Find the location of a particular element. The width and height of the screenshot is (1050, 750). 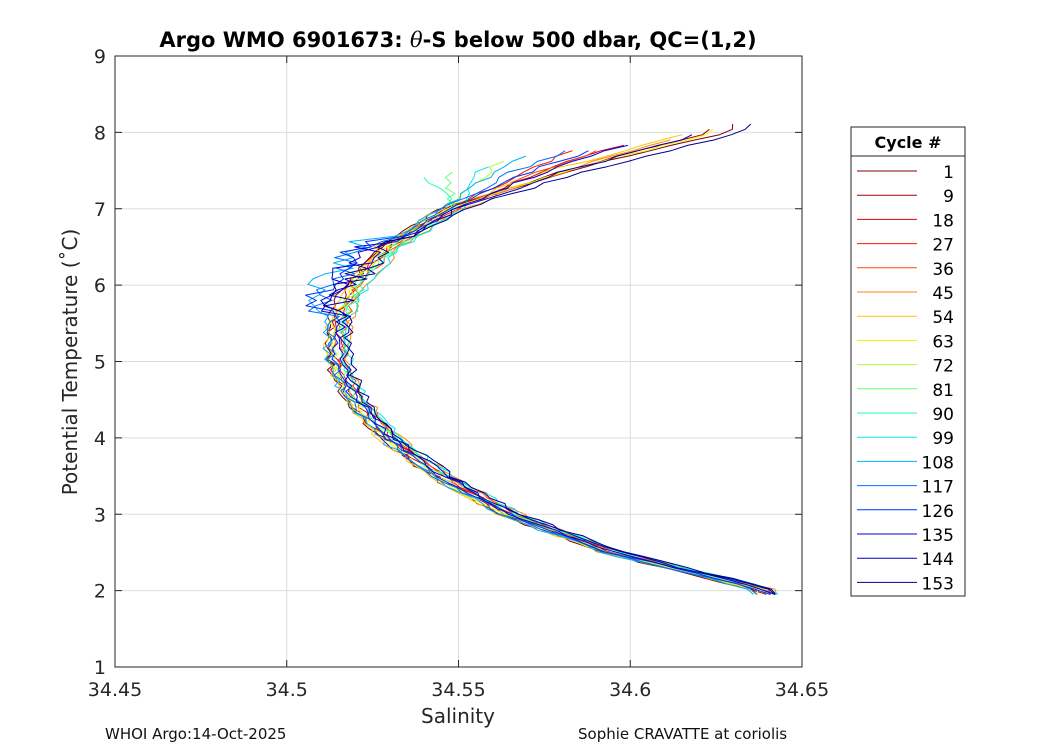

legend-label: 72 is located at coordinates (943, 367).